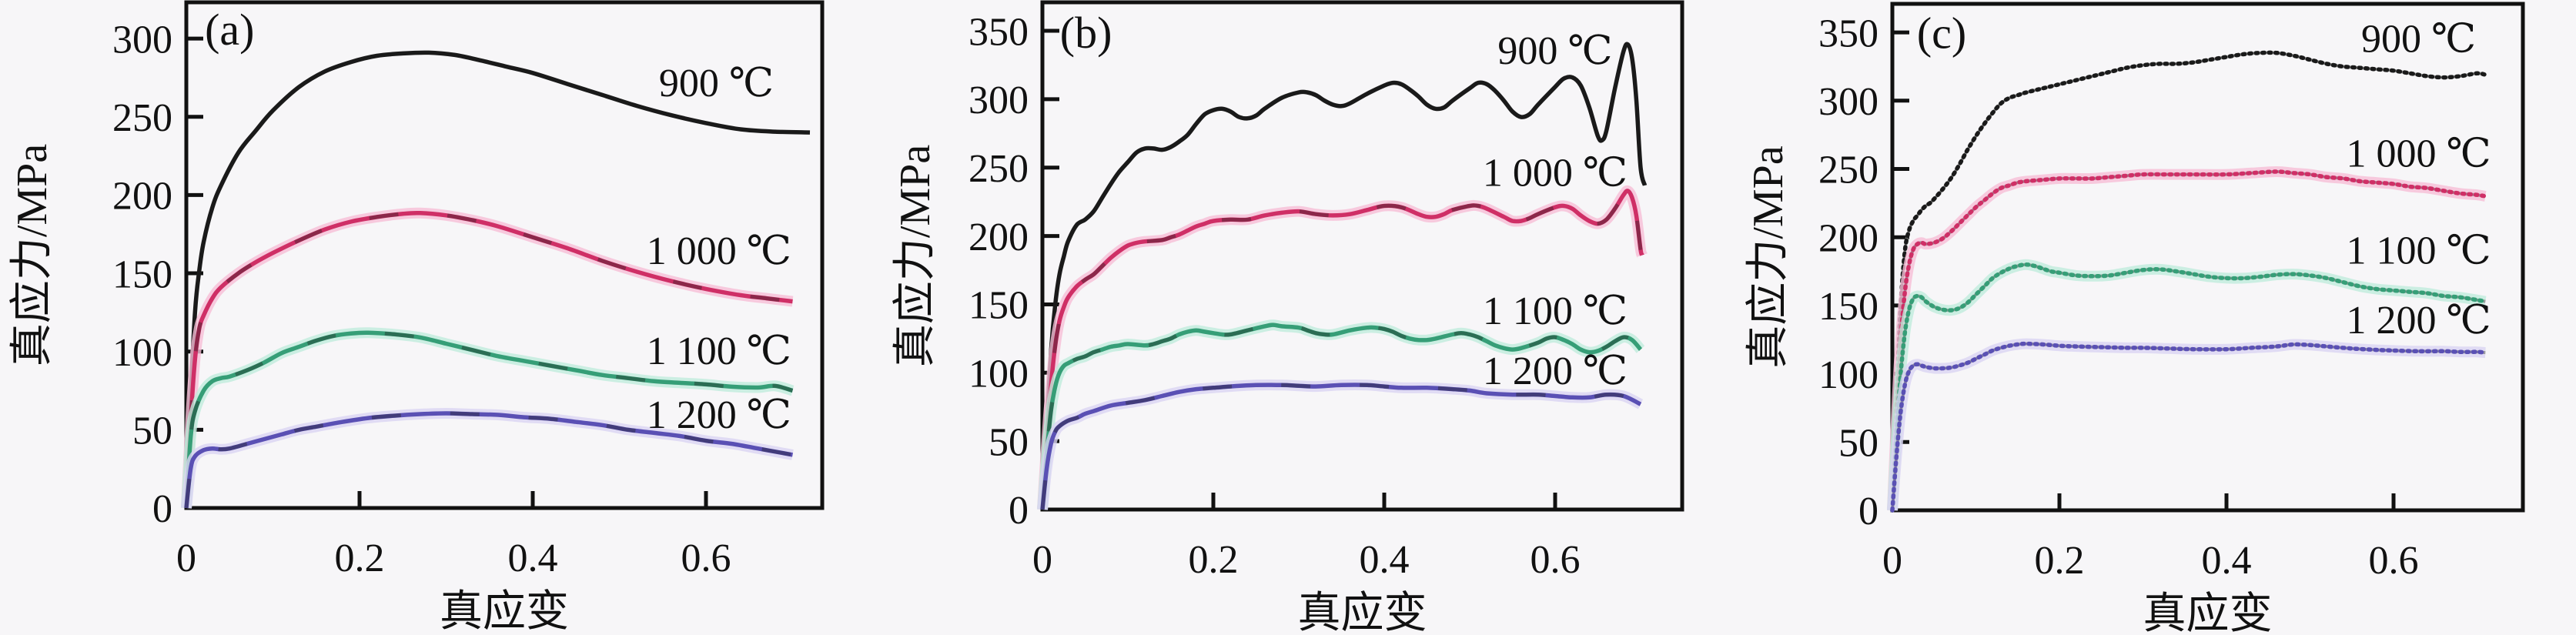 The width and height of the screenshot is (2576, 635). I want to click on series-core-line, so click(2188, 426).